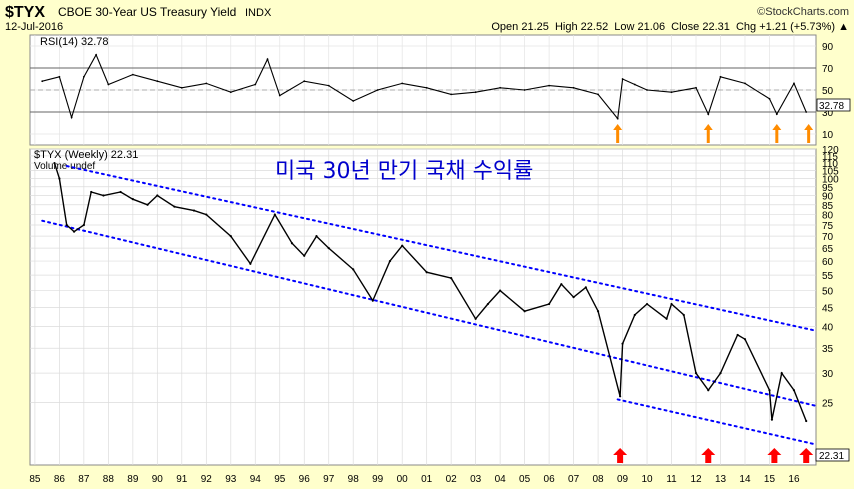 The width and height of the screenshot is (854, 489). I want to click on x-tick-label: 85, so click(35, 479).